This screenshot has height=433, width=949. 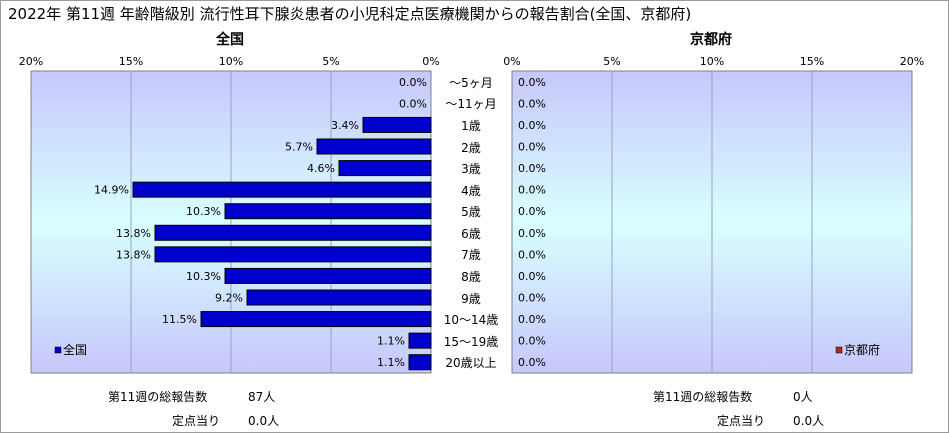 What do you see at coordinates (299, 147) in the screenshot?
I see `data-label-national: 5.7%` at bounding box center [299, 147].